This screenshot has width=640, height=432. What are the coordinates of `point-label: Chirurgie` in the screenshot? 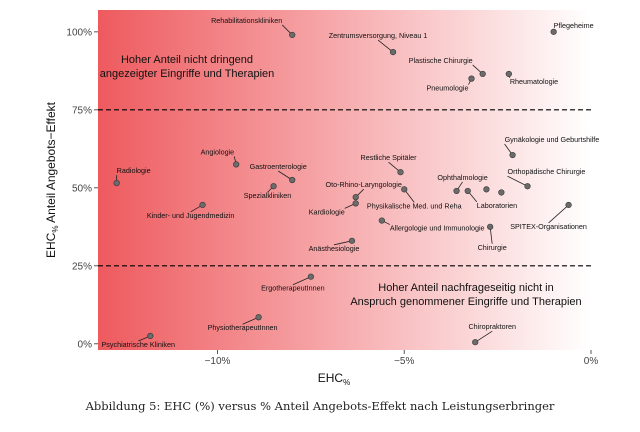 It's located at (492, 247).